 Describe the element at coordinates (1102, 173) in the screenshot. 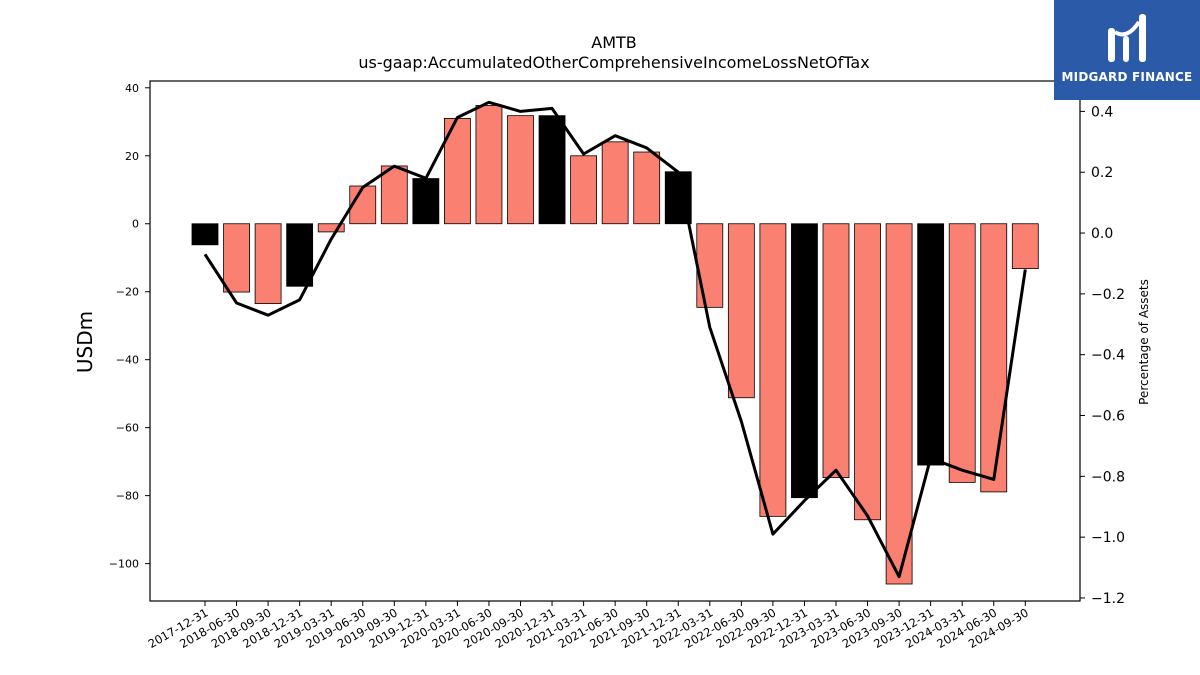

I see `y2-tick-label: 0.2` at that location.